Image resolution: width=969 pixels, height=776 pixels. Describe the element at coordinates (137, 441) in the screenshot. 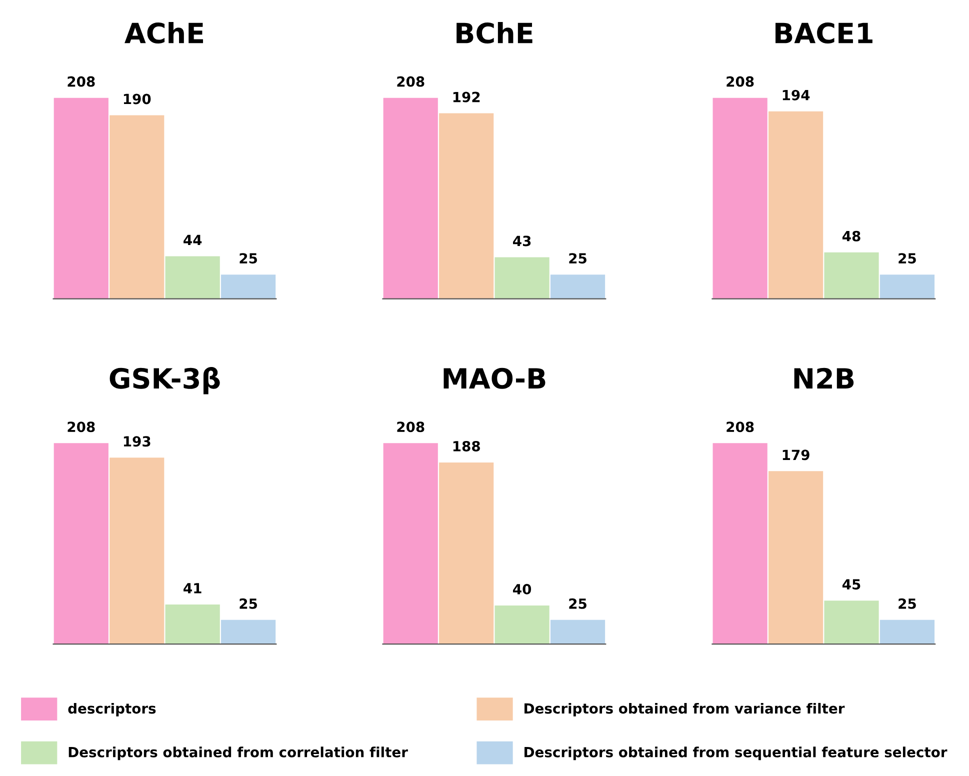

I see `data-label: 193` at that location.